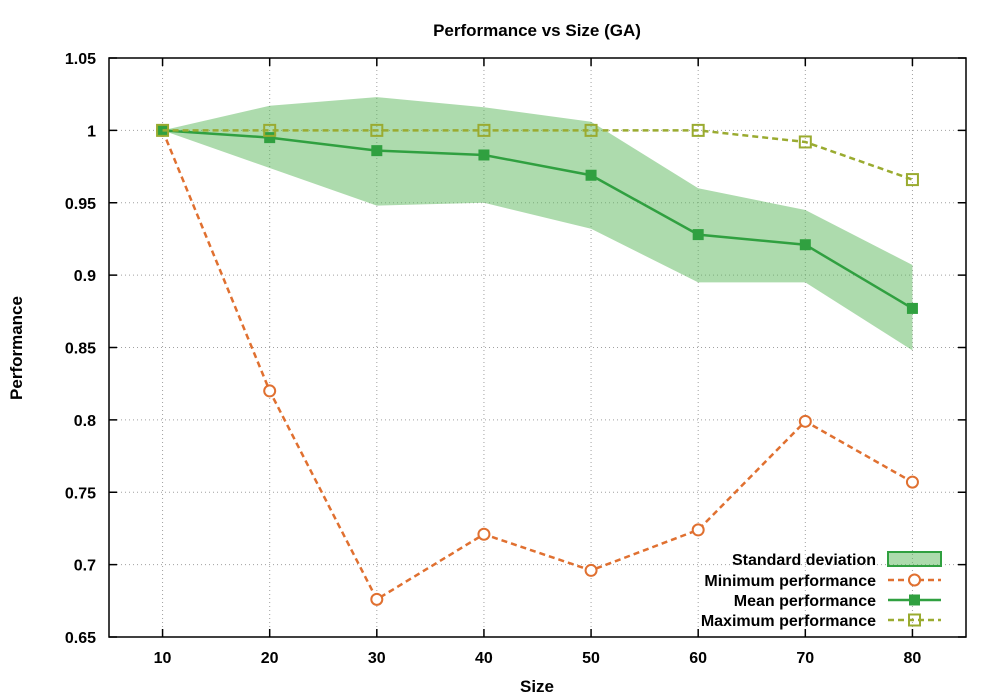  I want to click on x-tick-label: 30, so click(377, 658).